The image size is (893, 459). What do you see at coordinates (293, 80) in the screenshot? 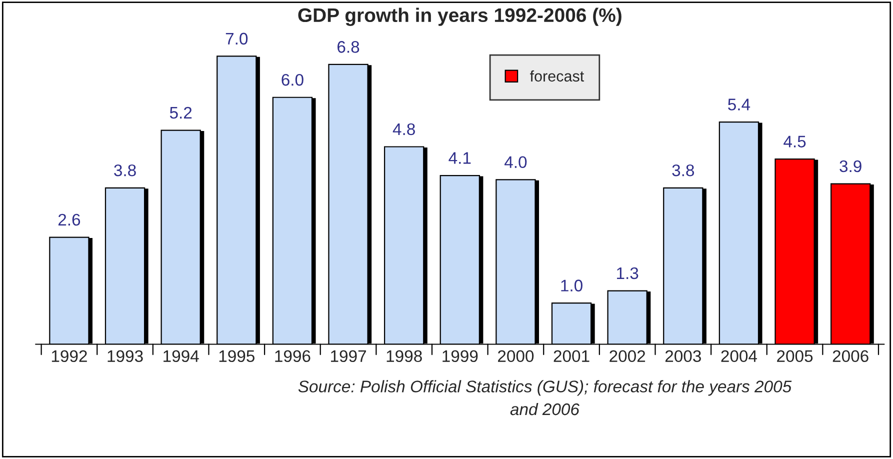
I see `data-label: 6.0` at bounding box center [293, 80].